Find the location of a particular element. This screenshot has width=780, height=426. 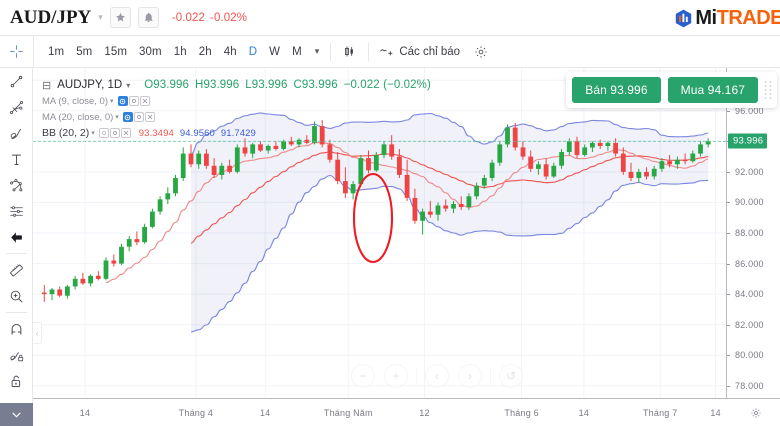

chart-toolbar: 1m 5m 15m 30m 1h 2h 4h D W M ▾ is located at coordinates (390, 51).